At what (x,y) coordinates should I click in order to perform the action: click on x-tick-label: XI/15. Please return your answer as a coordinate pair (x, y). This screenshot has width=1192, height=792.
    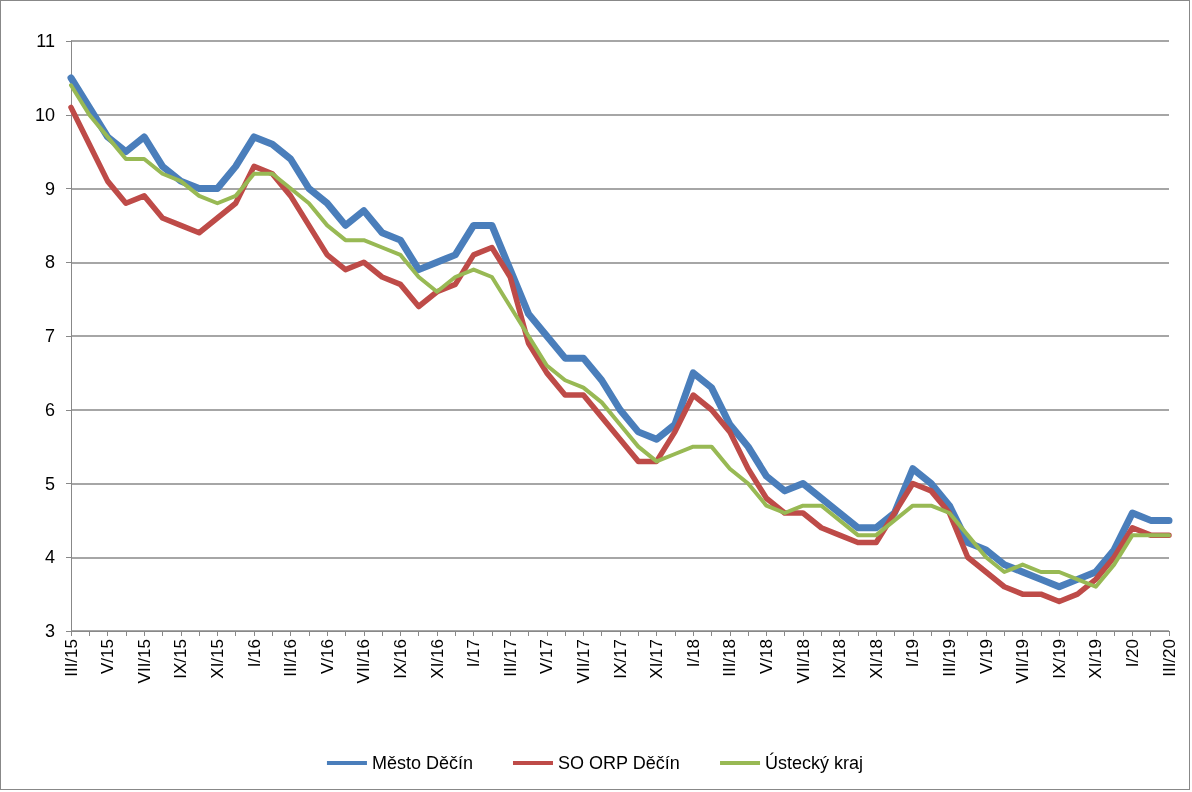
    Looking at the image, I should click on (217, 659).